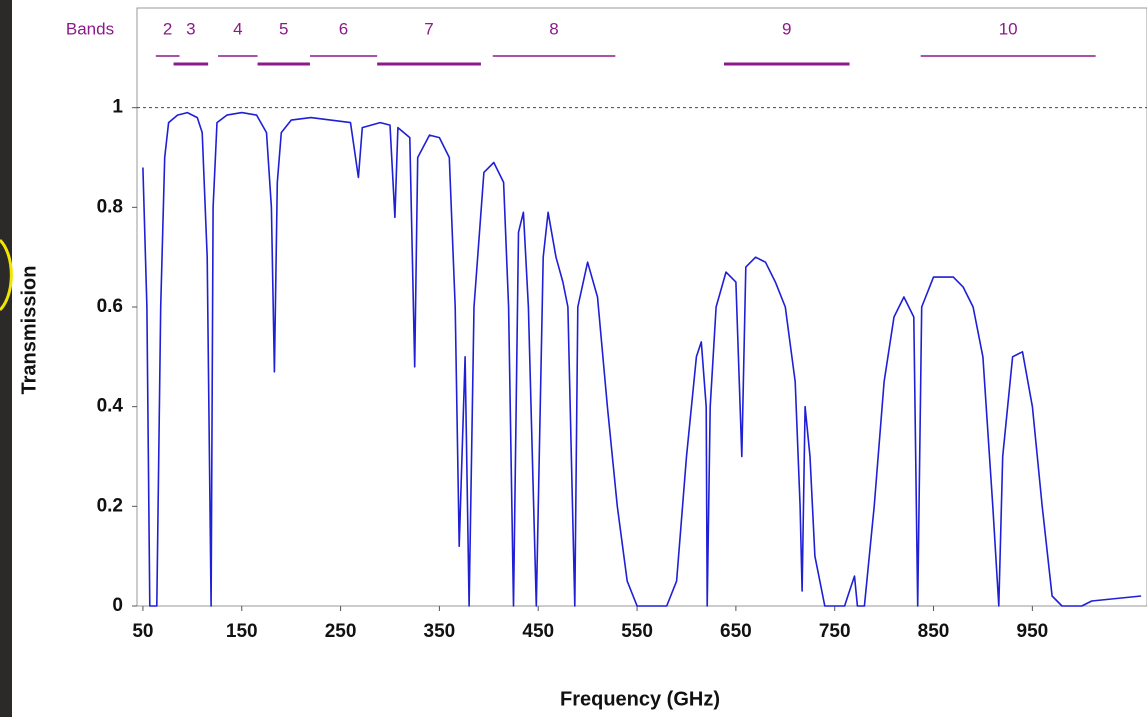 The width and height of the screenshot is (1147, 717). What do you see at coordinates (190, 28) in the screenshot?
I see `band-label: 3` at bounding box center [190, 28].